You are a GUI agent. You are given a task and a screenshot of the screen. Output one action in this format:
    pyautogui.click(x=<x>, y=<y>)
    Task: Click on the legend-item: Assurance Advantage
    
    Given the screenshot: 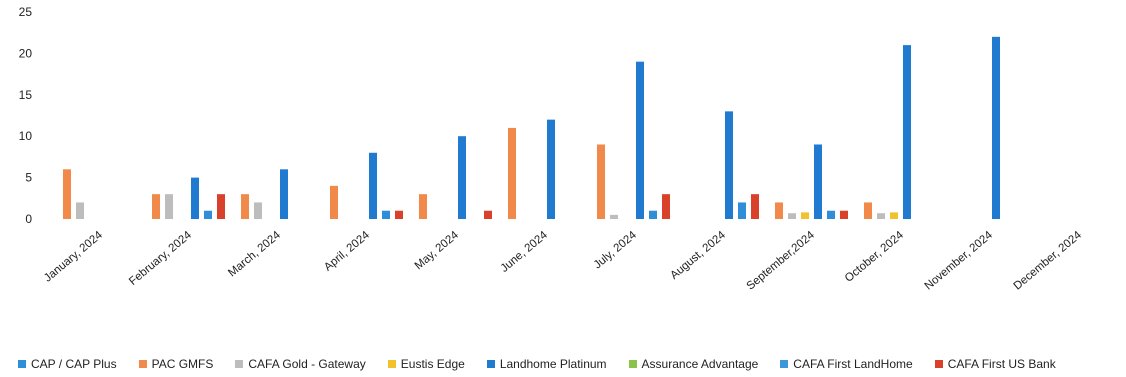 What is the action you would take?
    pyautogui.click(x=693, y=364)
    